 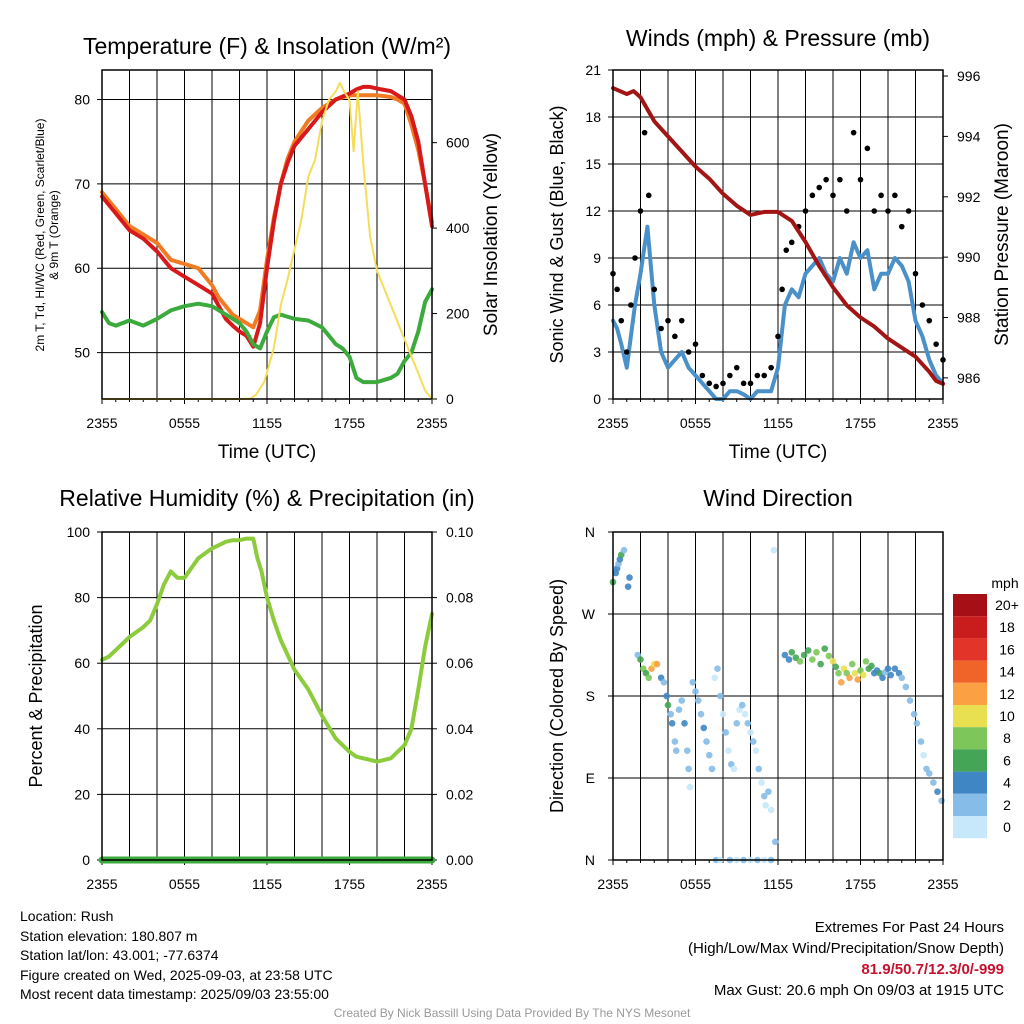 What do you see at coordinates (267, 46) in the screenshot?
I see `panel-title: Temperature (F) & Insolation (W/m²)` at bounding box center [267, 46].